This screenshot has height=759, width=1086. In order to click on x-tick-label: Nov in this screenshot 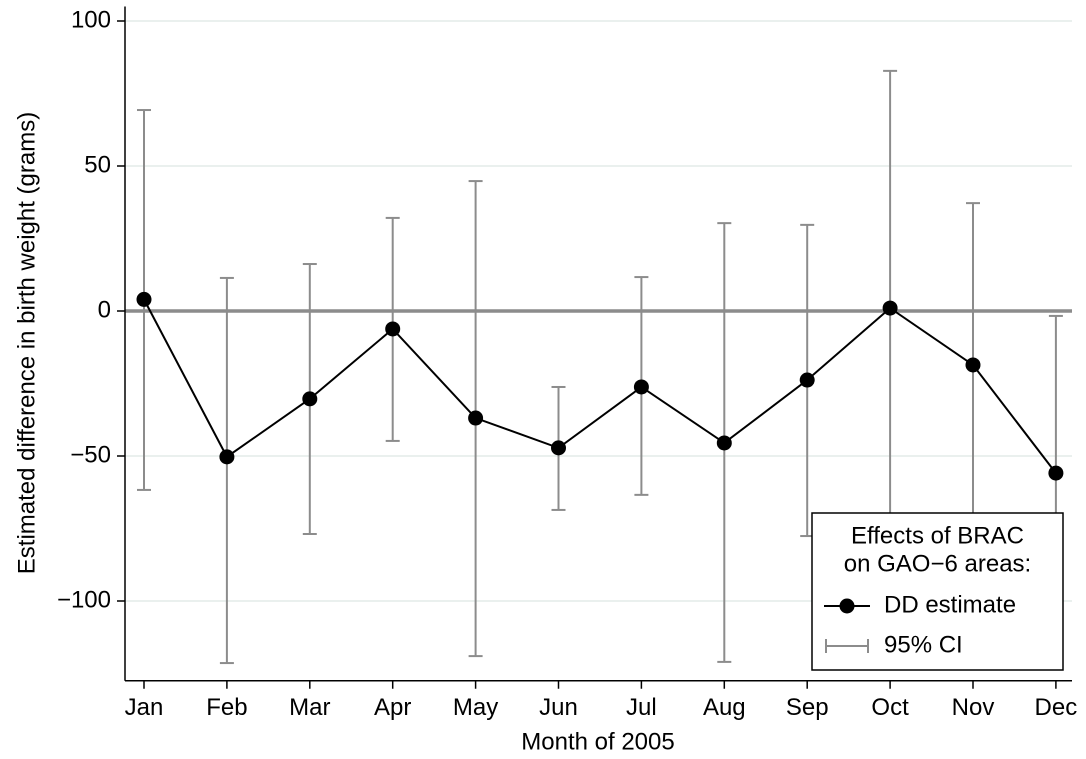, I will do `click(973, 707)`.